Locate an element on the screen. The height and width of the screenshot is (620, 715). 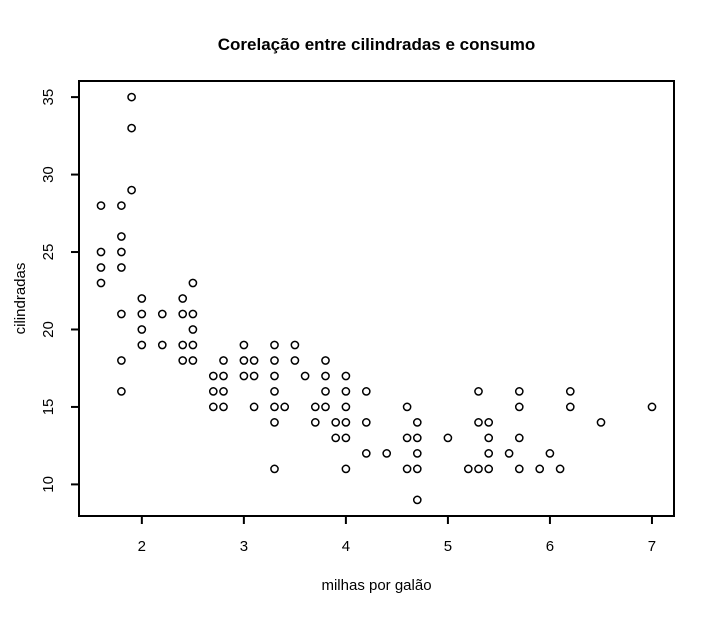
y-tick-label: 25 is located at coordinates (48, 252).